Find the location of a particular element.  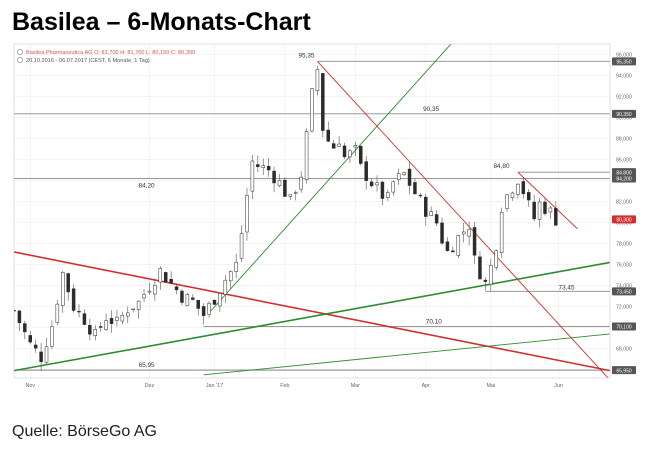

page-title: Basilea – 6-Monats-Chart is located at coordinates (161, 22).